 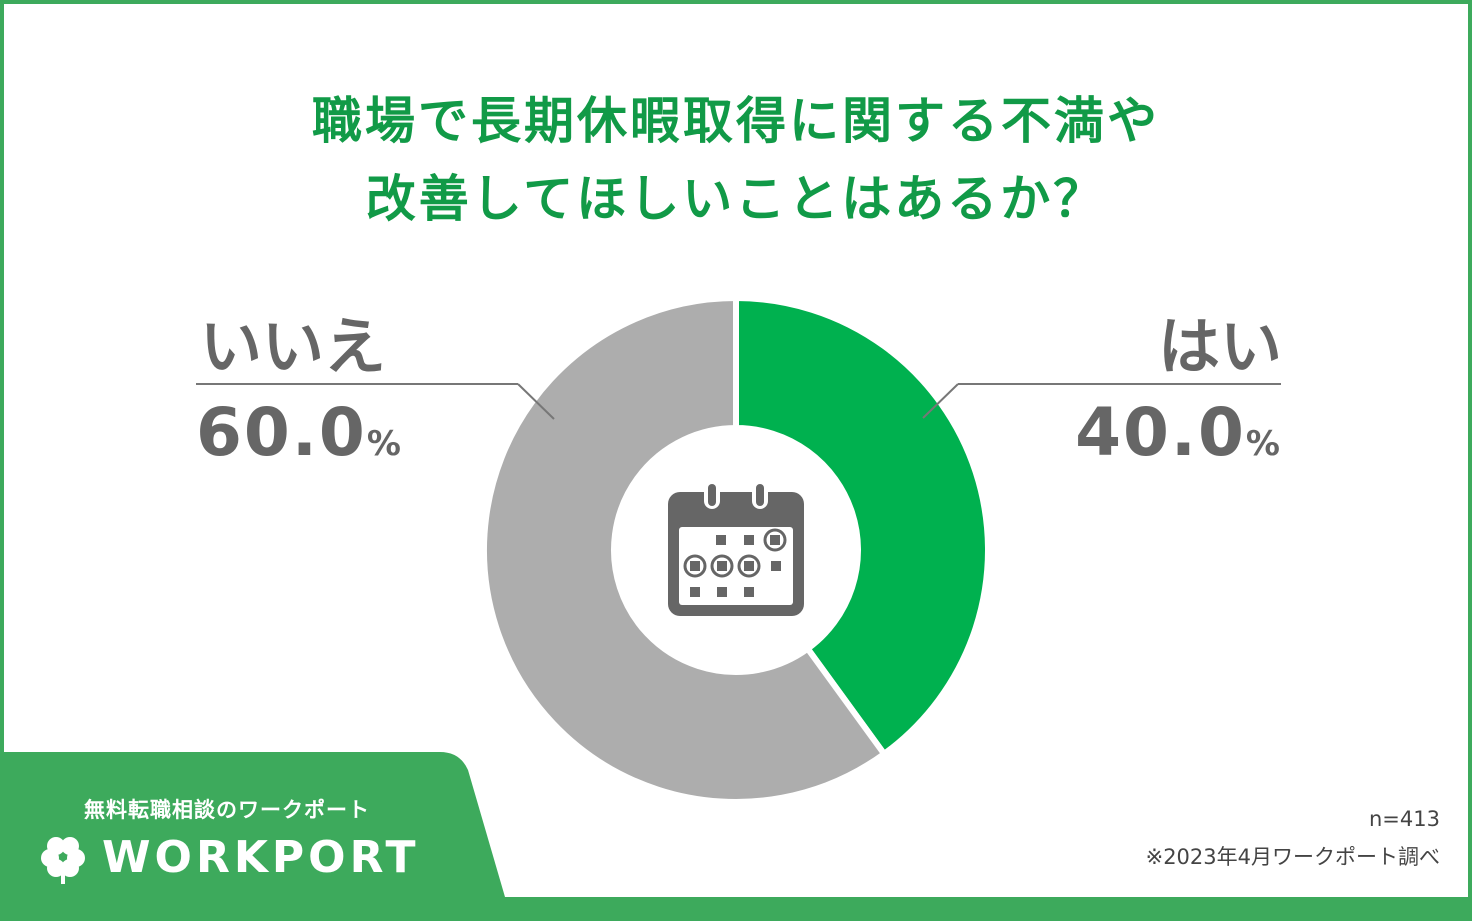 What do you see at coordinates (736, 909) in the screenshot?
I see `page-frame-bottom` at bounding box center [736, 909].